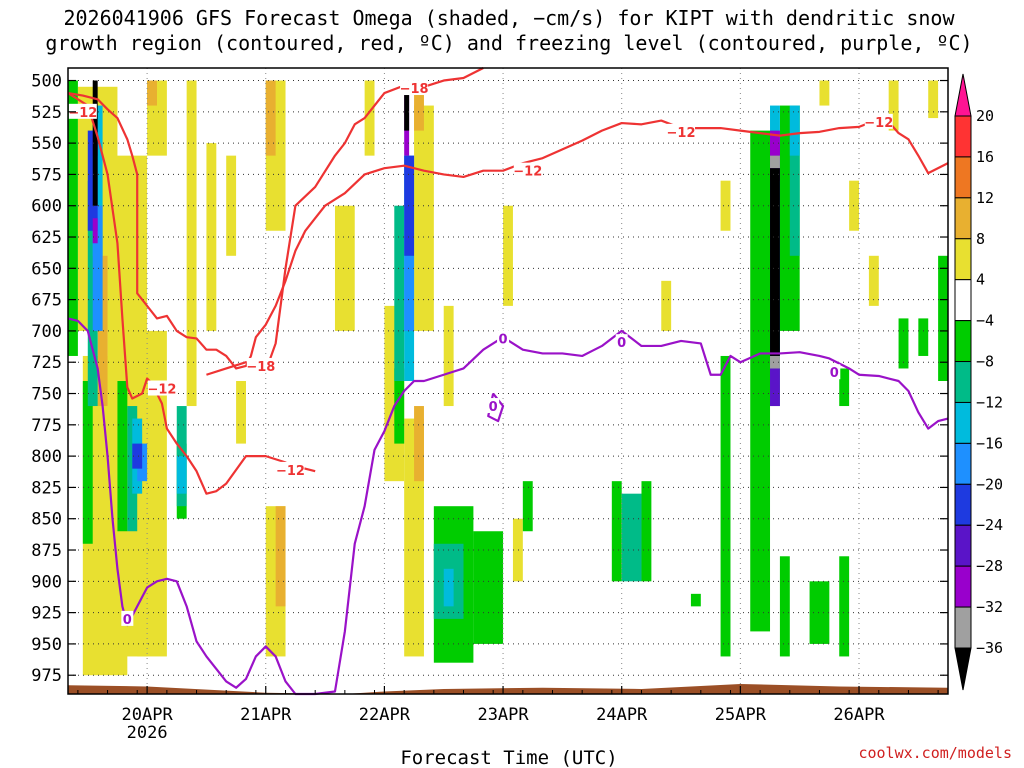 The image size is (1024, 768). What do you see at coordinates (46, 395) in the screenshot?
I see `y-tick-label-10: 750` at bounding box center [46, 395].